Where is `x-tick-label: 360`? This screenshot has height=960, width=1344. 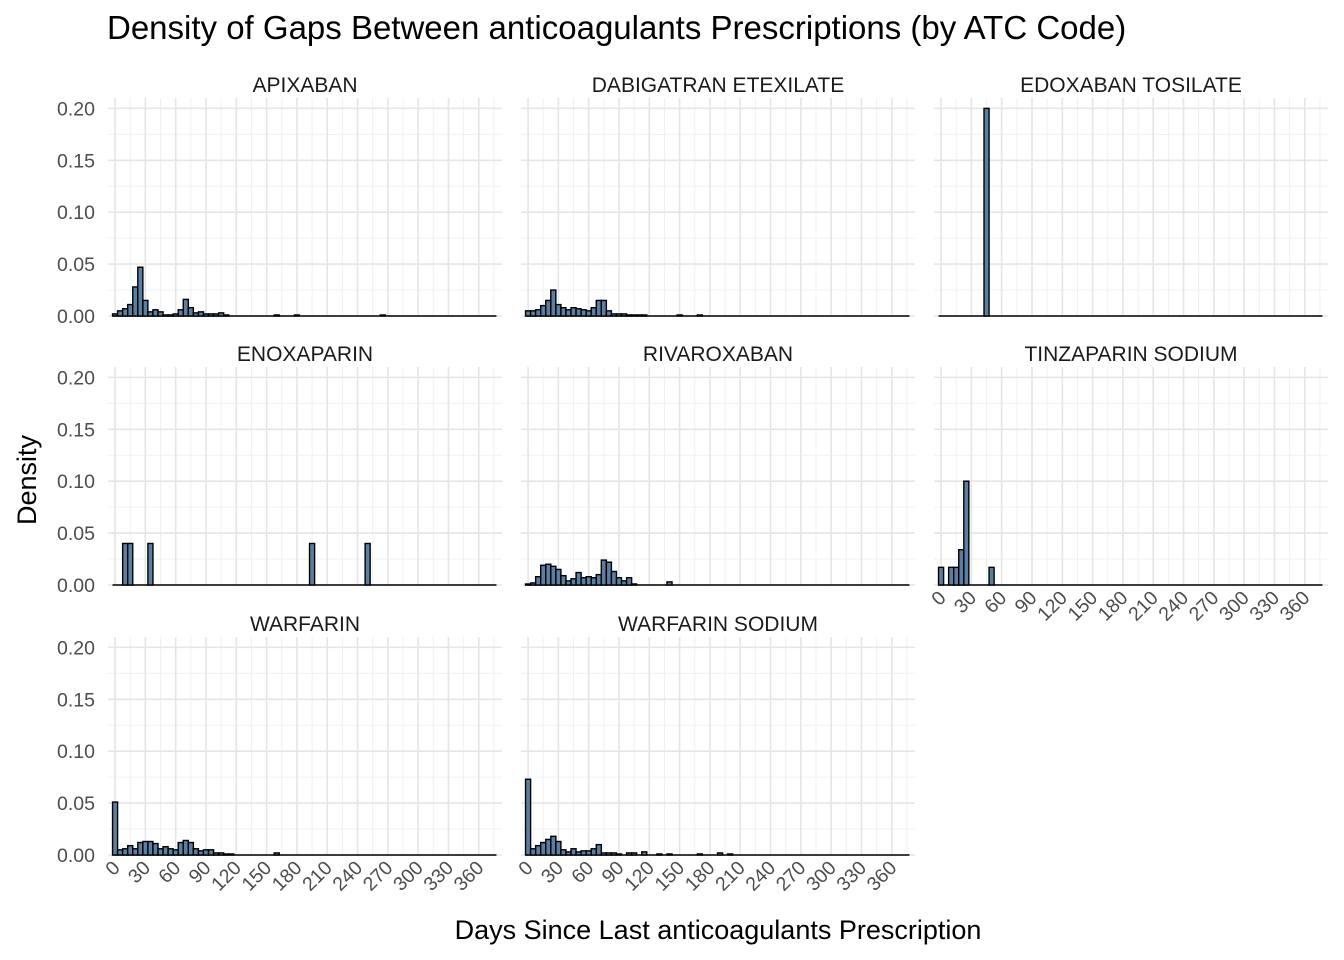 x-tick-label: 360 is located at coordinates (882, 876).